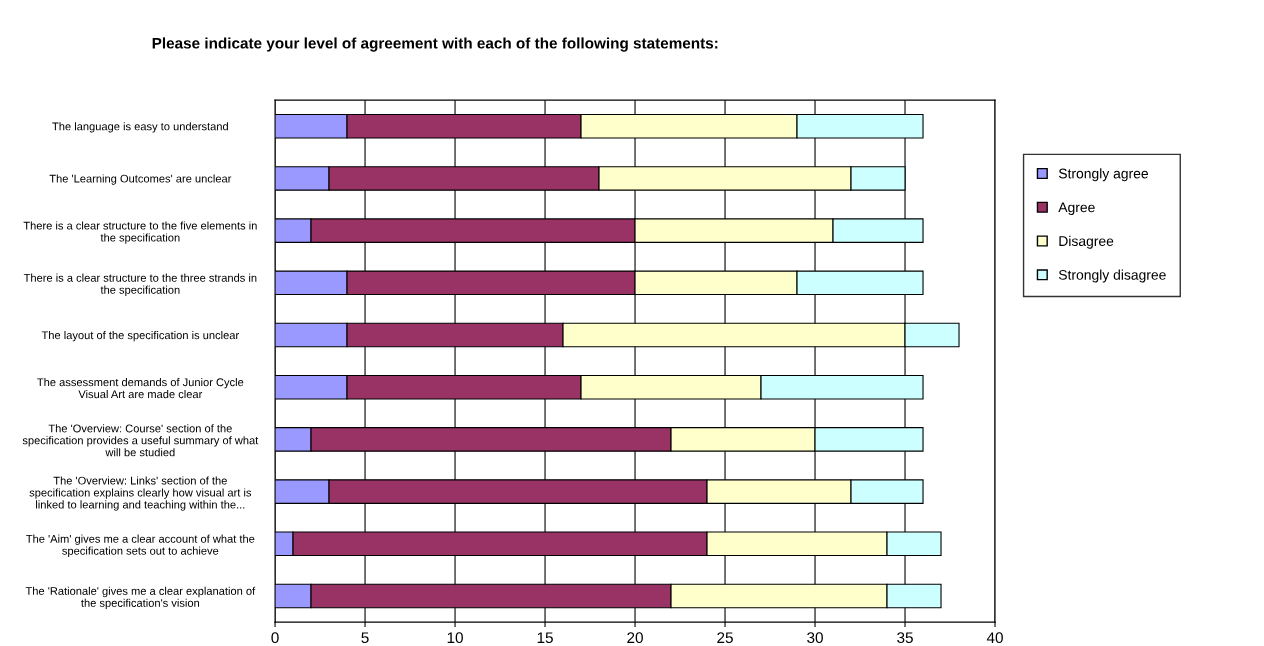  I want to click on legend-label: Strongly disagree, so click(1112, 276).